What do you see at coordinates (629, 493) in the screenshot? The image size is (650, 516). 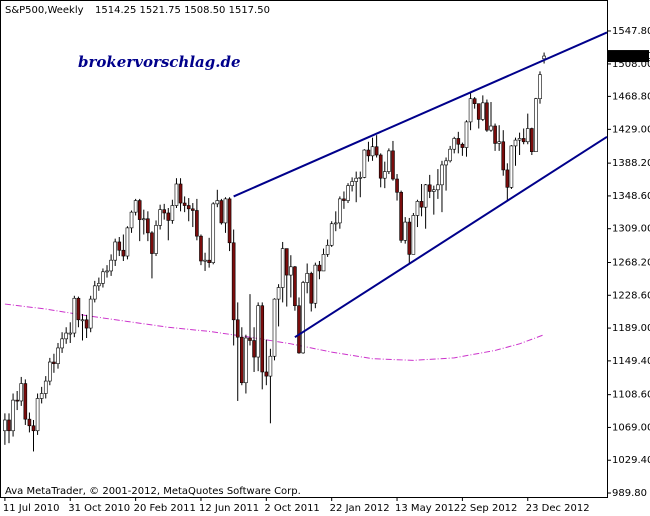 I see `y-tick-label: 989.80` at bounding box center [629, 493].